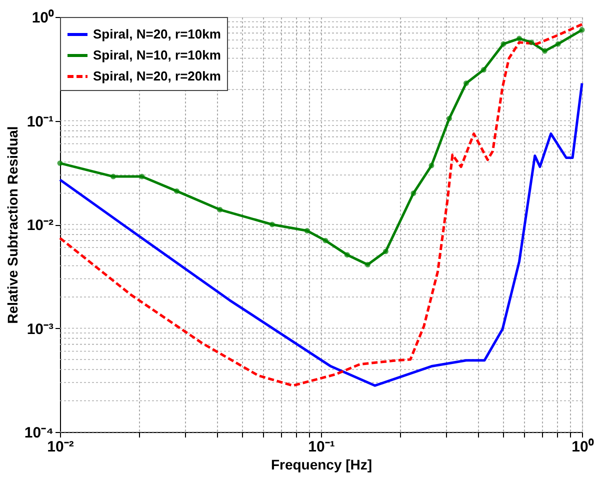  What do you see at coordinates (321, 464) in the screenshot?
I see `x-axis-title: Frequency [Hz]` at bounding box center [321, 464].